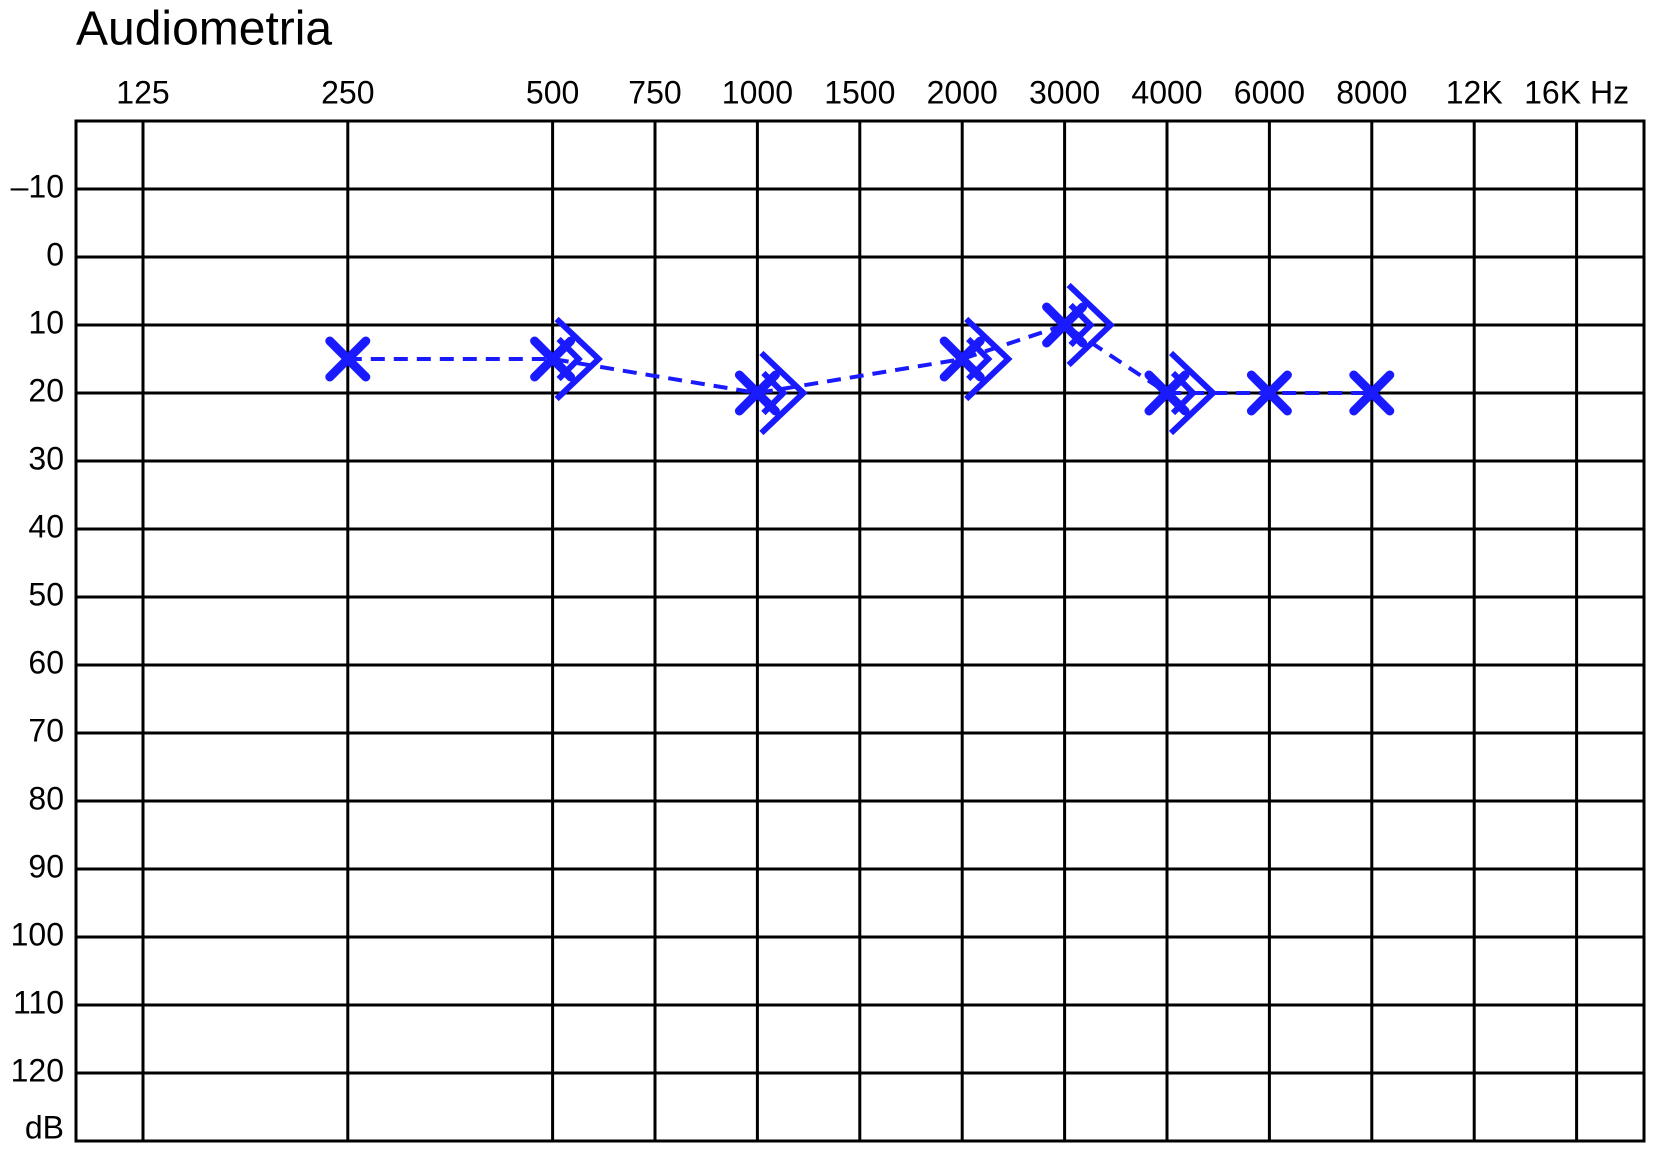  Describe the element at coordinates (142, 92) in the screenshot. I see `x-tick-label: 125` at that location.